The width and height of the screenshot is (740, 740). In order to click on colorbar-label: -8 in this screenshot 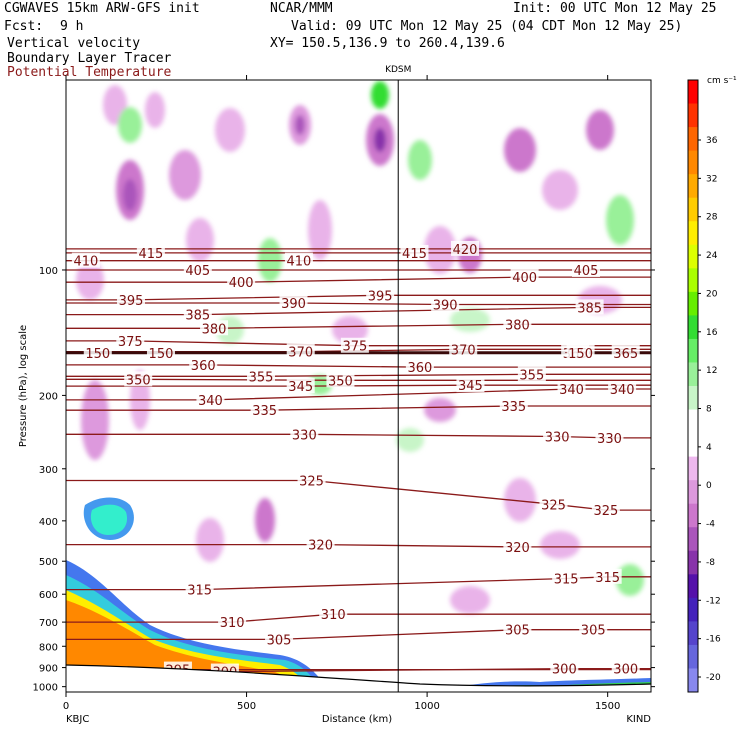, I will do `click(710, 563)`.